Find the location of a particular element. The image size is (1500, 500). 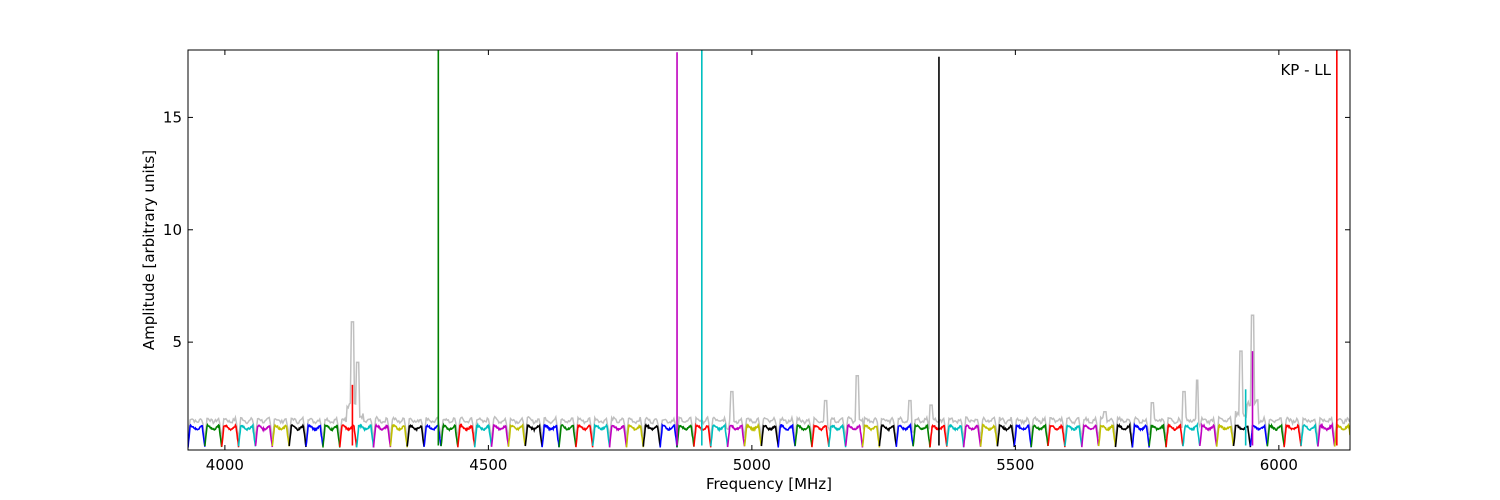

y-tick-label: 10 is located at coordinates (172, 230).